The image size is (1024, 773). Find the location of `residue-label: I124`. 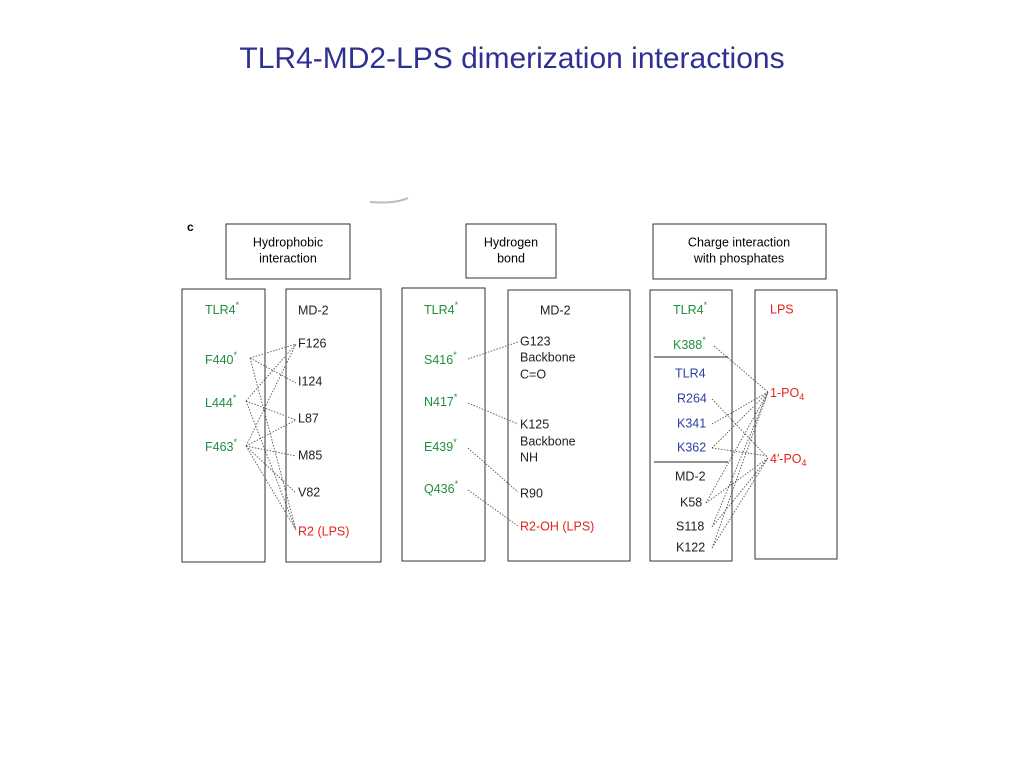

residue-label: I124 is located at coordinates (310, 381).